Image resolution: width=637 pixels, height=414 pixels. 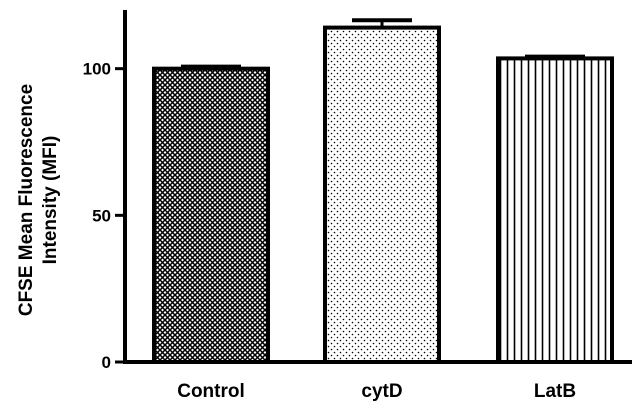 What do you see at coordinates (50, 200) in the screenshot?
I see `y-axis-title-line-2: Intensity (MFI)` at bounding box center [50, 200].